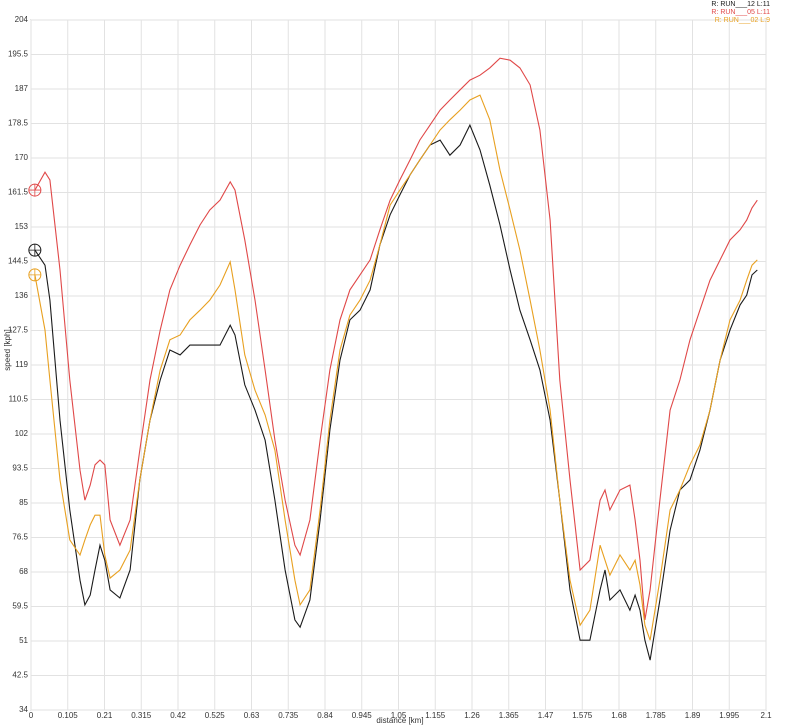 The width and height of the screenshot is (800, 727). Describe the element at coordinates (740, 4) in the screenshot. I see `legend-entry: R: RUN___12 L:11` at that location.